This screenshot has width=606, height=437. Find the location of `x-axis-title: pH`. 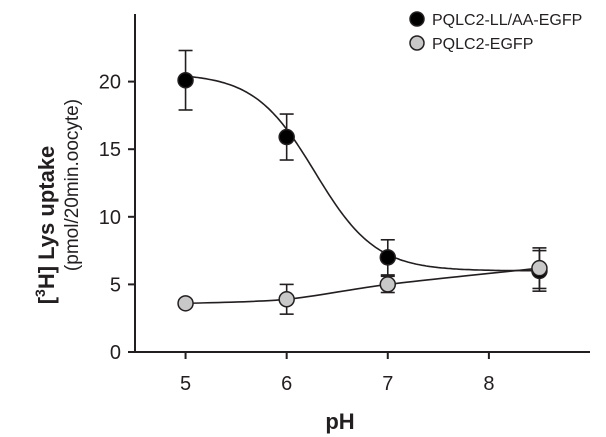

x-axis-title: pH is located at coordinates (339, 421).